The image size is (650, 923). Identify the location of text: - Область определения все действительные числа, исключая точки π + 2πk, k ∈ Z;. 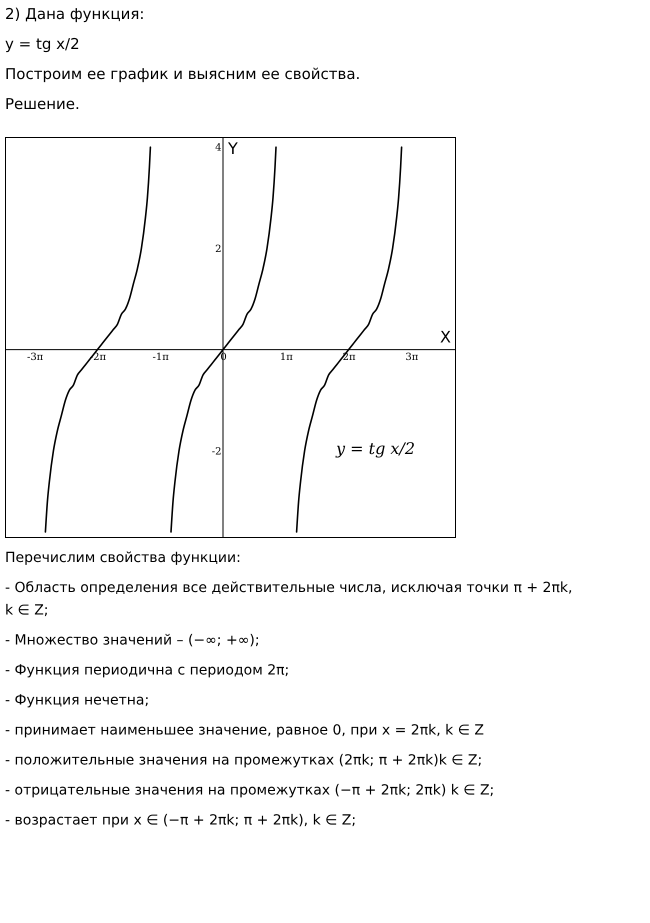
(288, 599).